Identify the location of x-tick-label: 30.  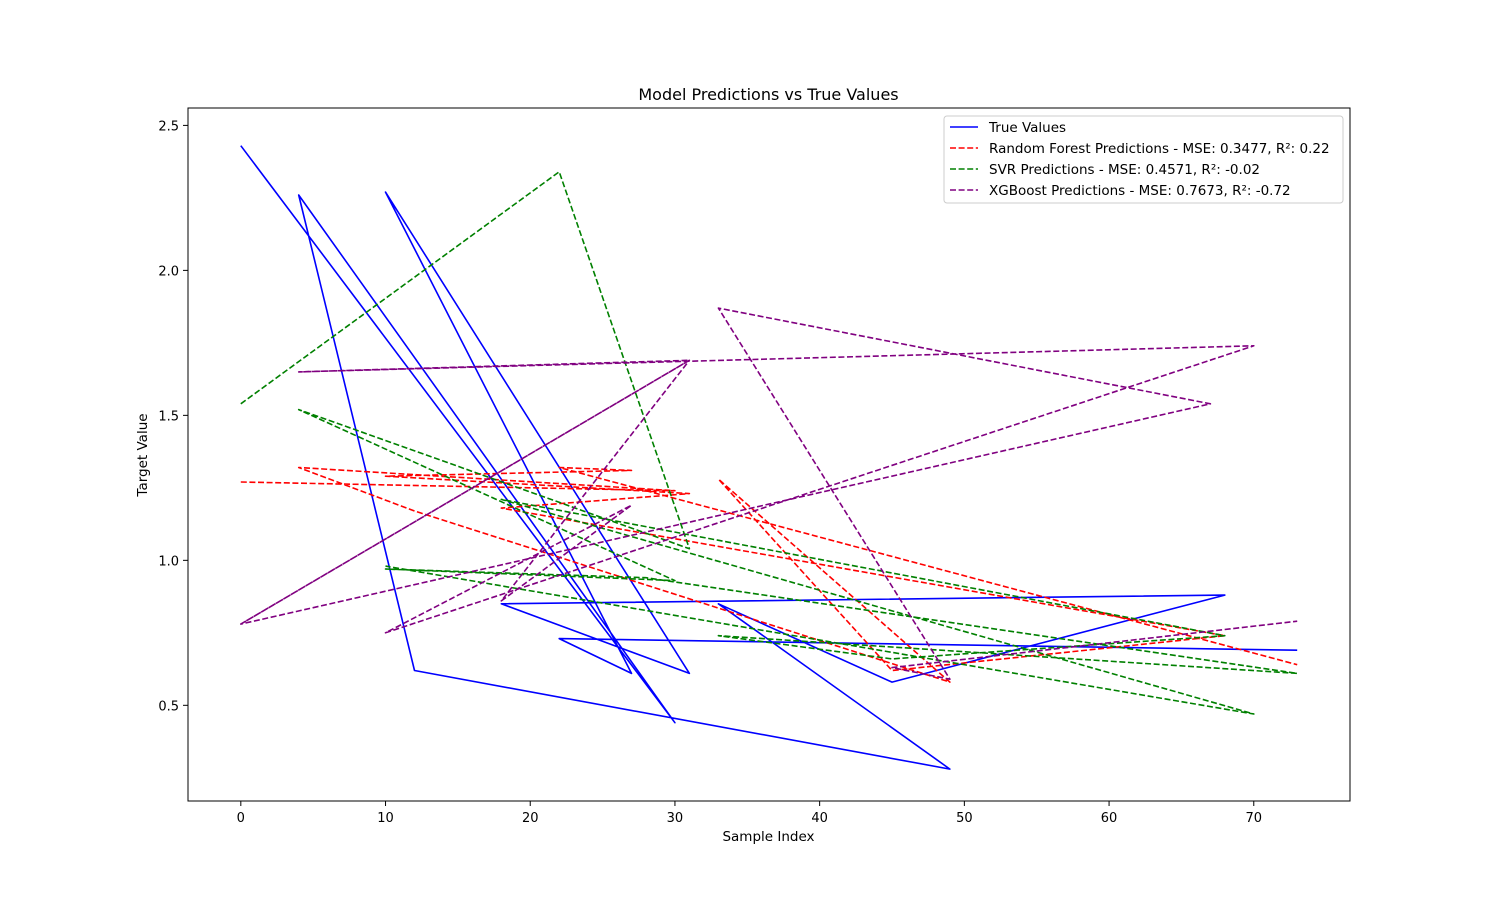
(675, 818).